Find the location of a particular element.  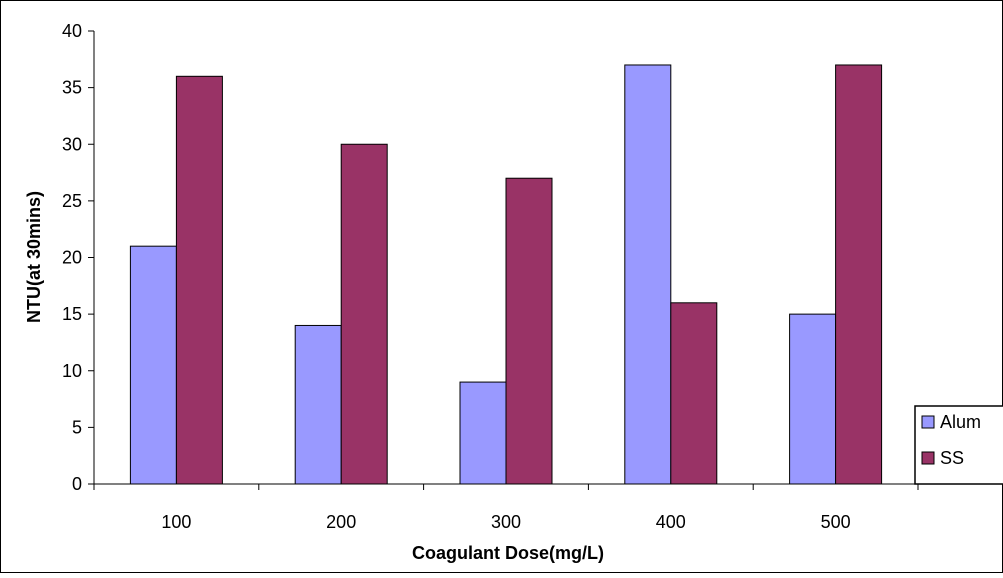

y-axis-title: NTU(at 30mins) is located at coordinates (34, 257).